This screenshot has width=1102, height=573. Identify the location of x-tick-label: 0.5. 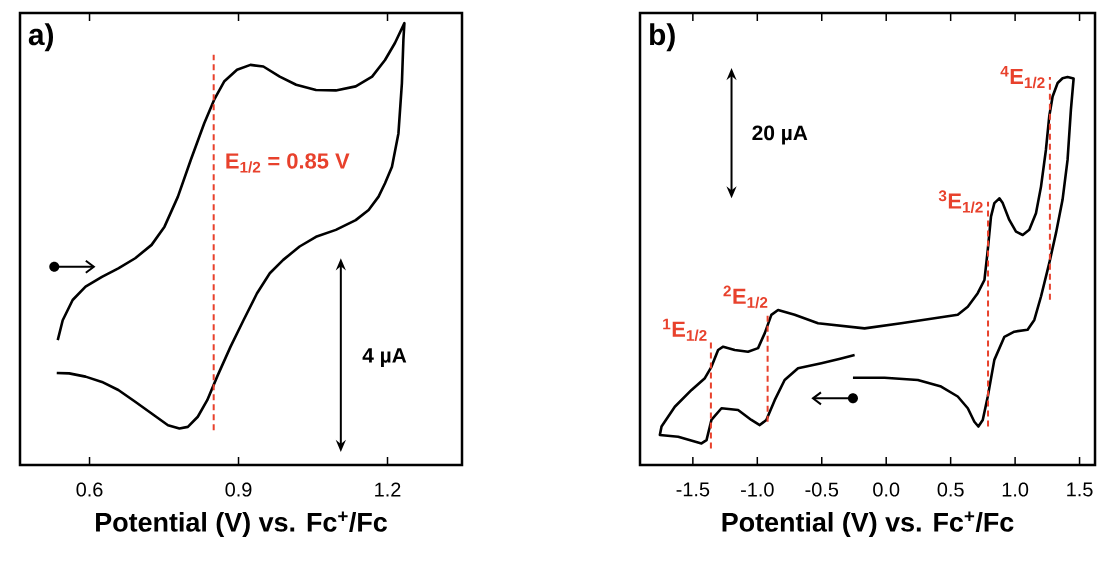
(950, 489).